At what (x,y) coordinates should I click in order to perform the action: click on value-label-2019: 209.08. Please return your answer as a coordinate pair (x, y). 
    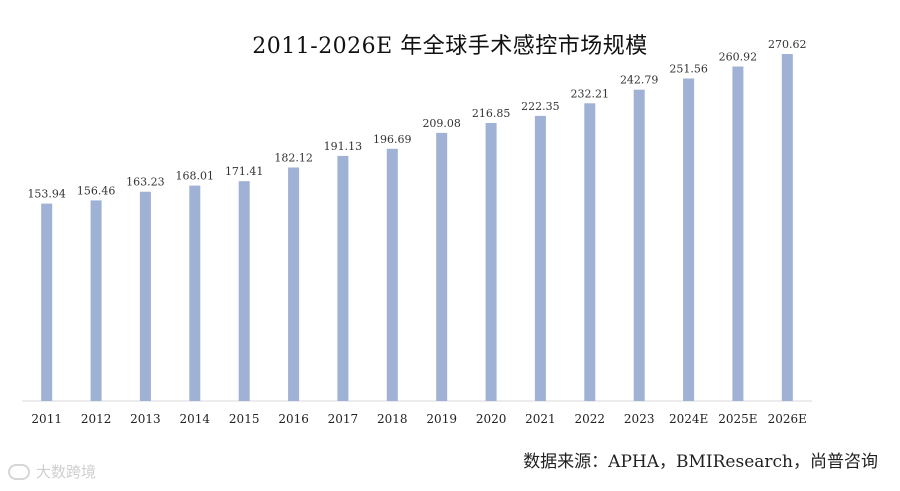
    Looking at the image, I should click on (441, 123).